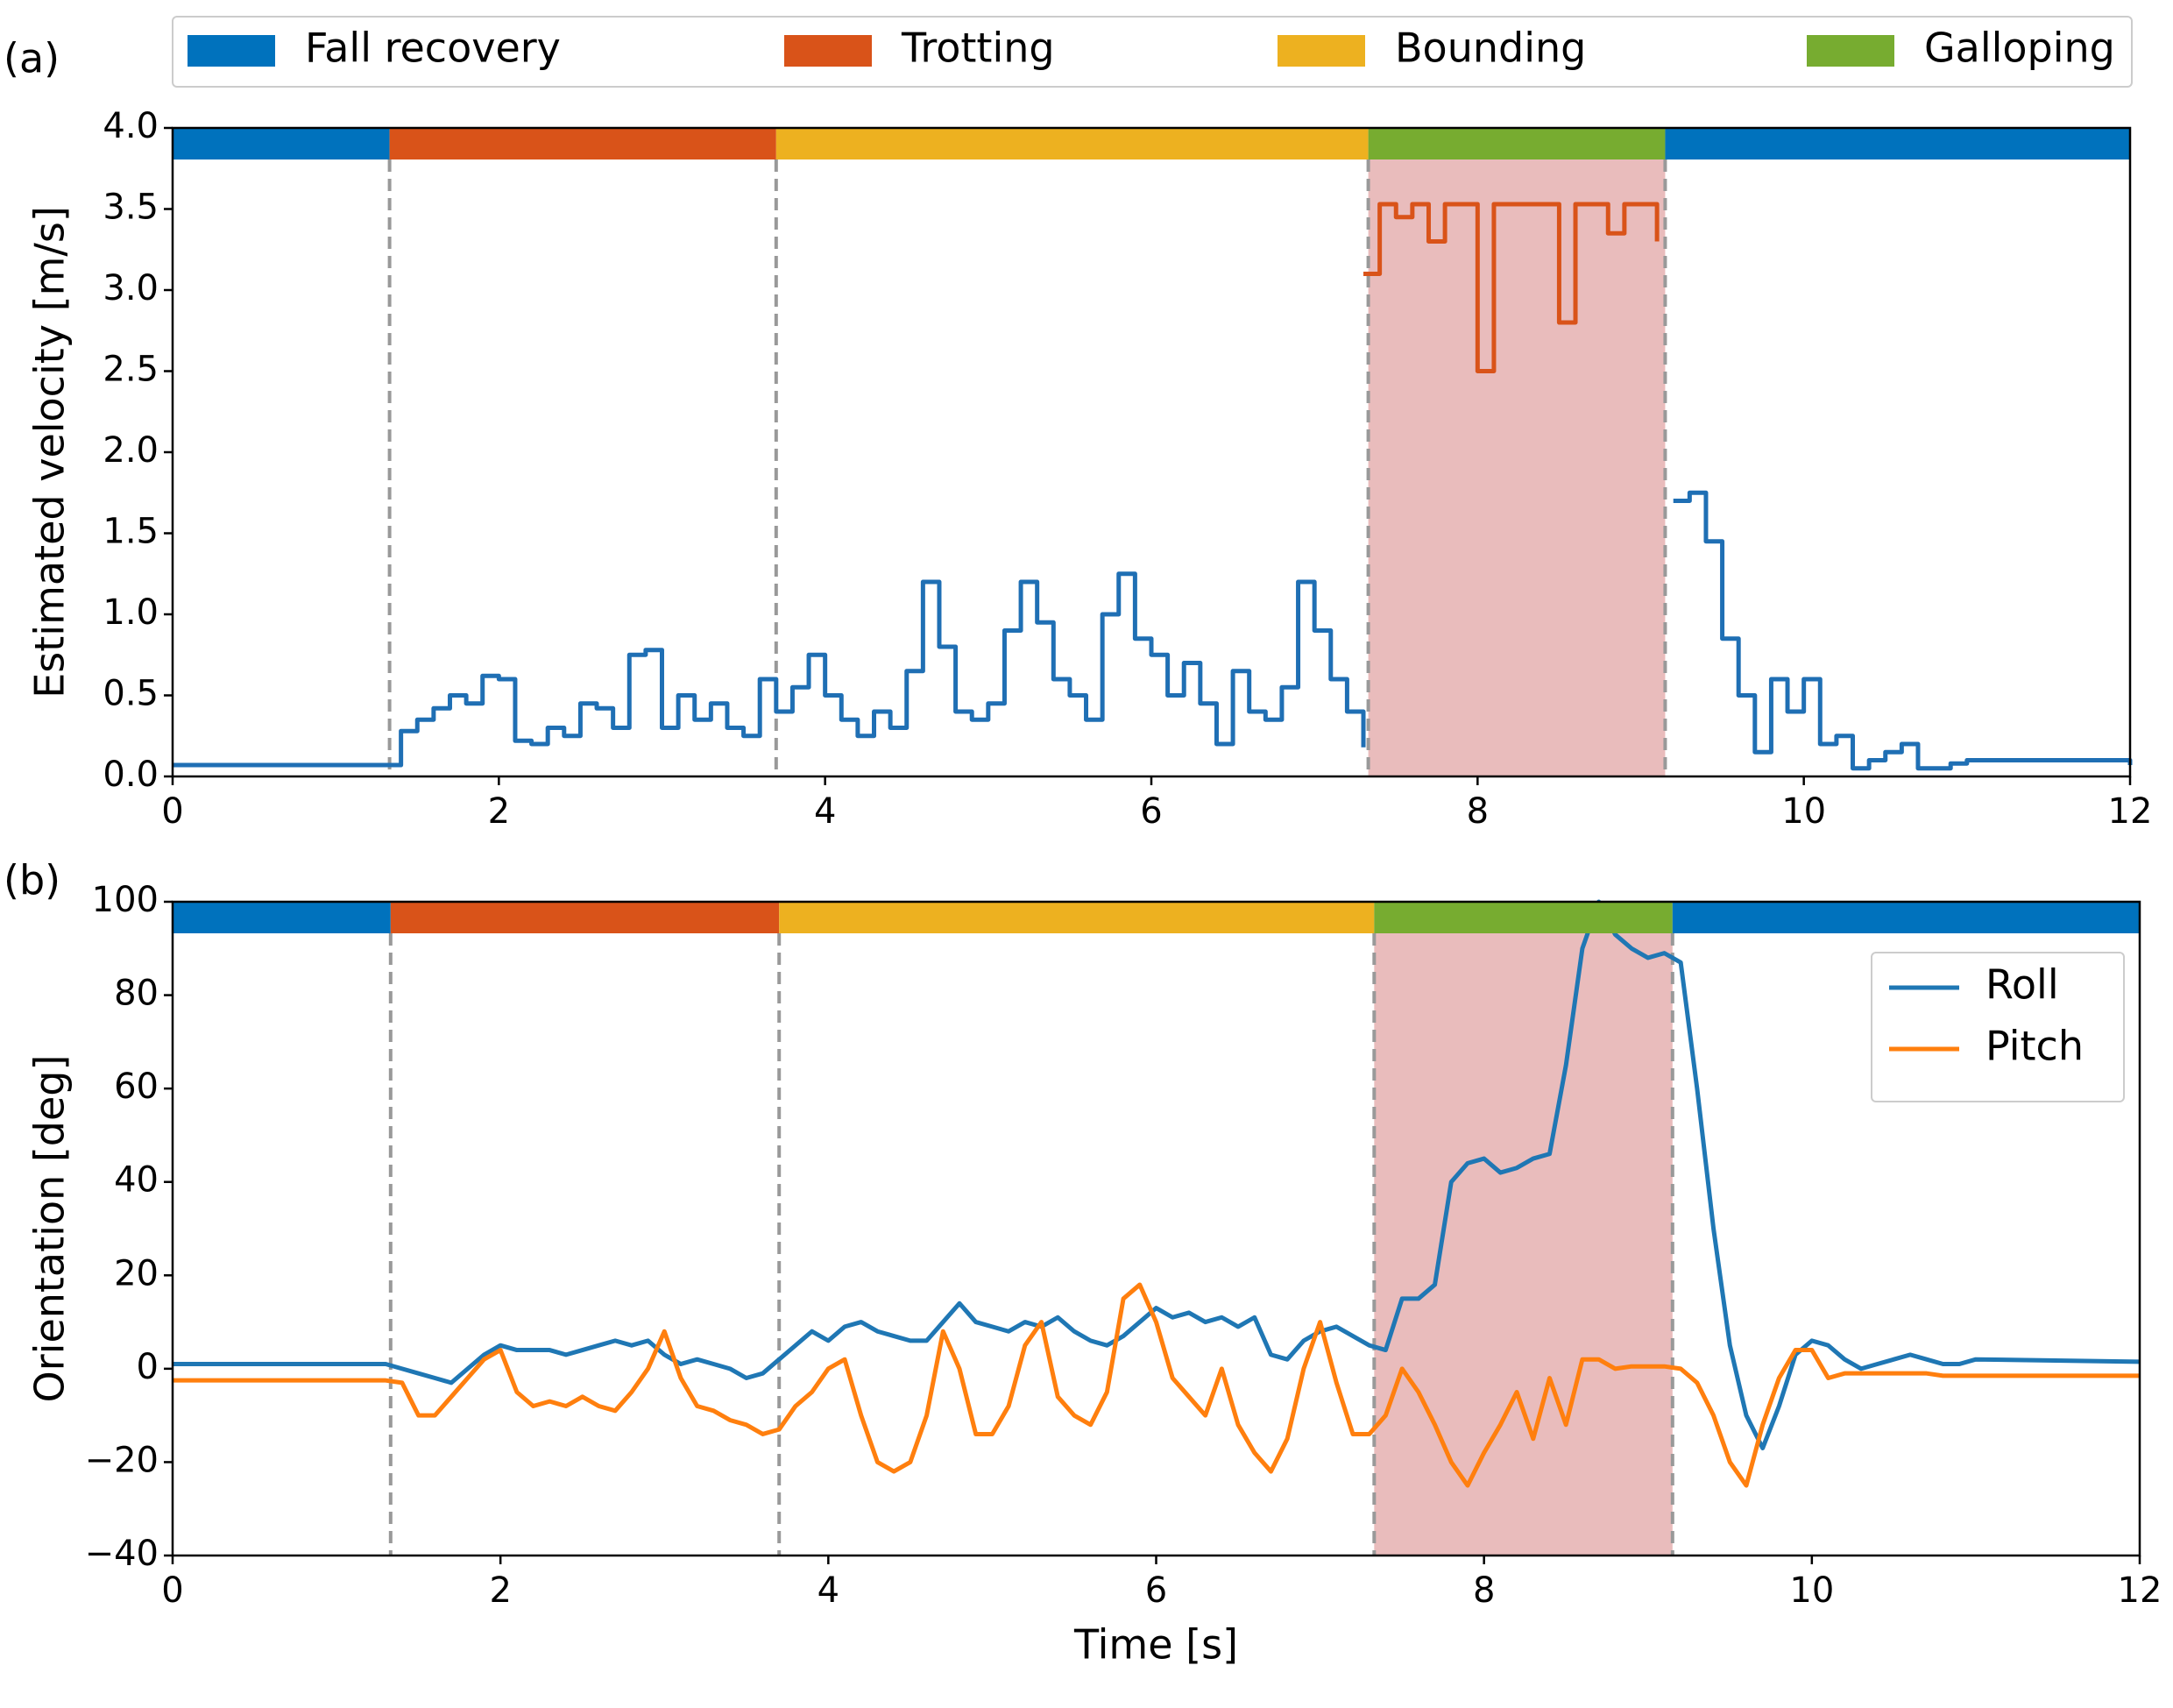  I want to click on y-tick-label: 60, so click(136, 1087).